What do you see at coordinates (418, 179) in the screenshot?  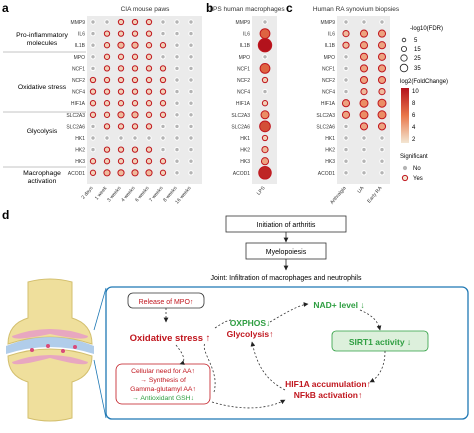 I see `legend-sig-yes-label: Yes` at bounding box center [418, 179].